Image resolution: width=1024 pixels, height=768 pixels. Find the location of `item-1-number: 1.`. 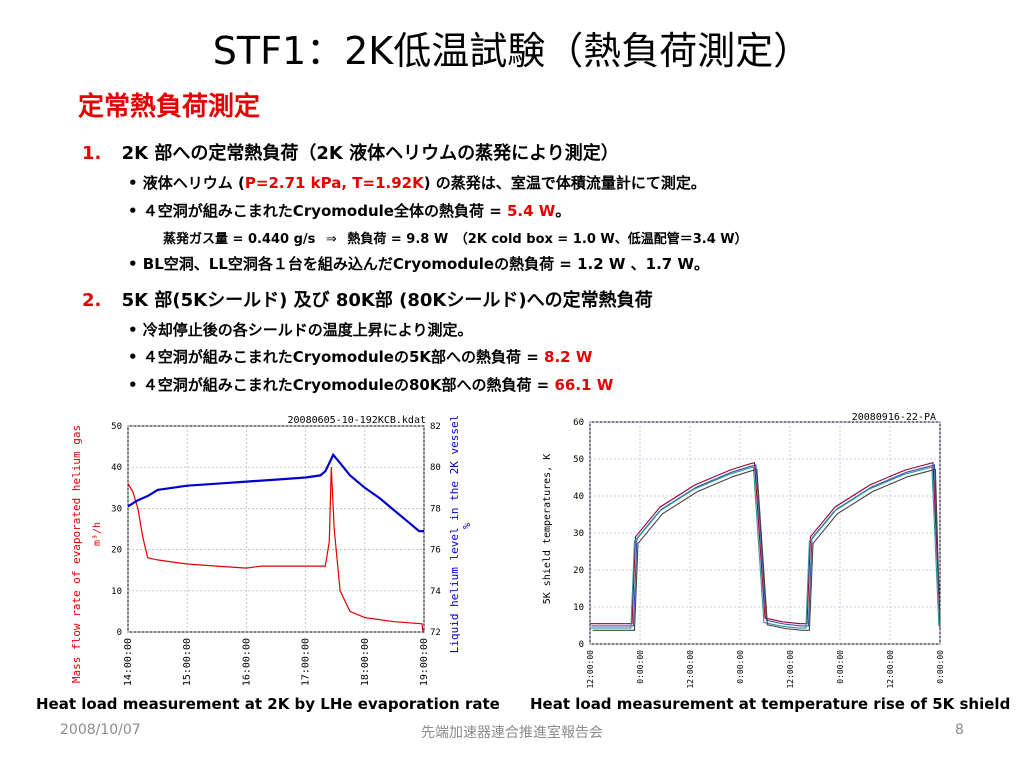

item-1-number: 1. is located at coordinates (92, 153).